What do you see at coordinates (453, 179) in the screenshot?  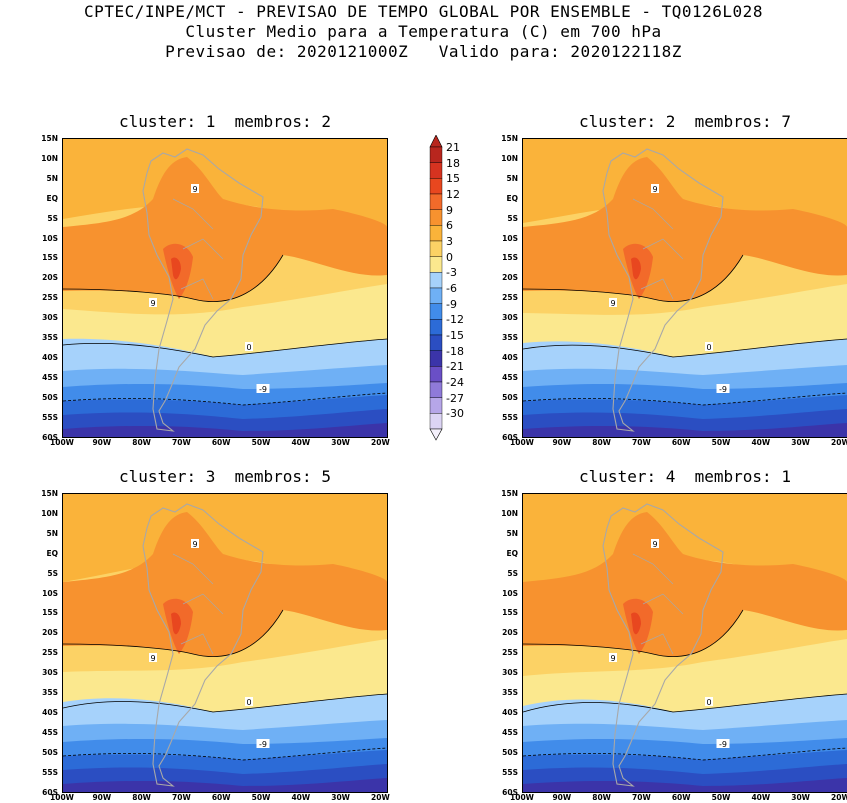 I see `colorbar-label: 15` at bounding box center [453, 179].